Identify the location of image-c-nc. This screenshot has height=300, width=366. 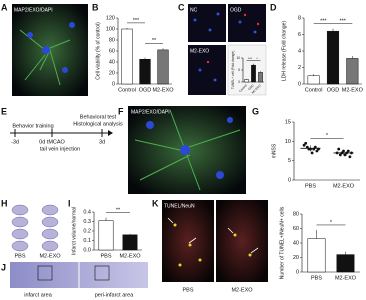
(207, 23).